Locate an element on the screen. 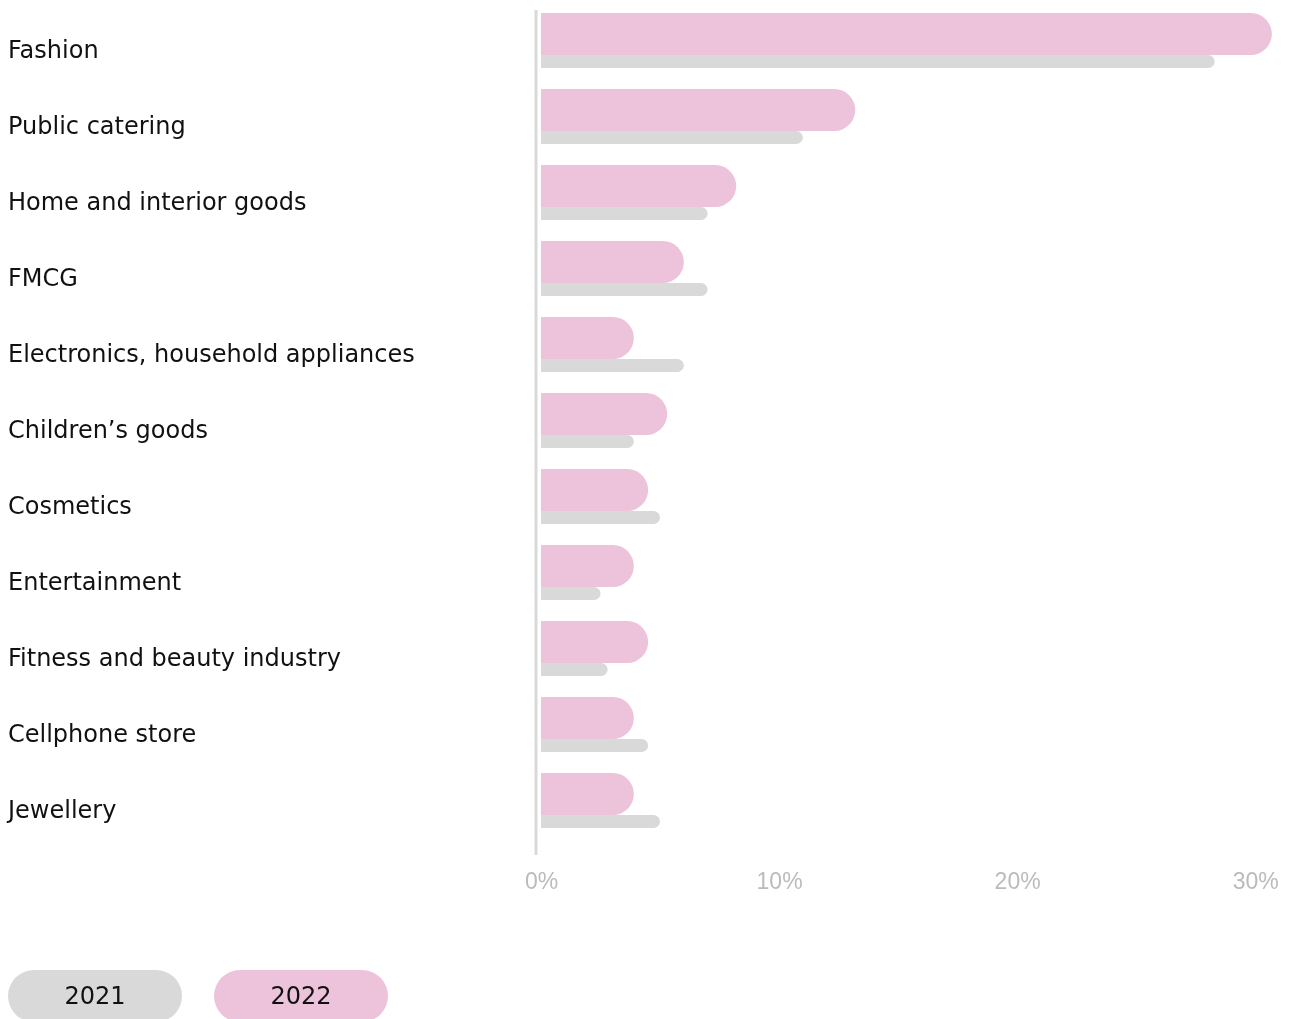 Image resolution: width=1293 pixels, height=1019 pixels. y-tick-label: Fitness and beauty industry is located at coordinates (174, 658).